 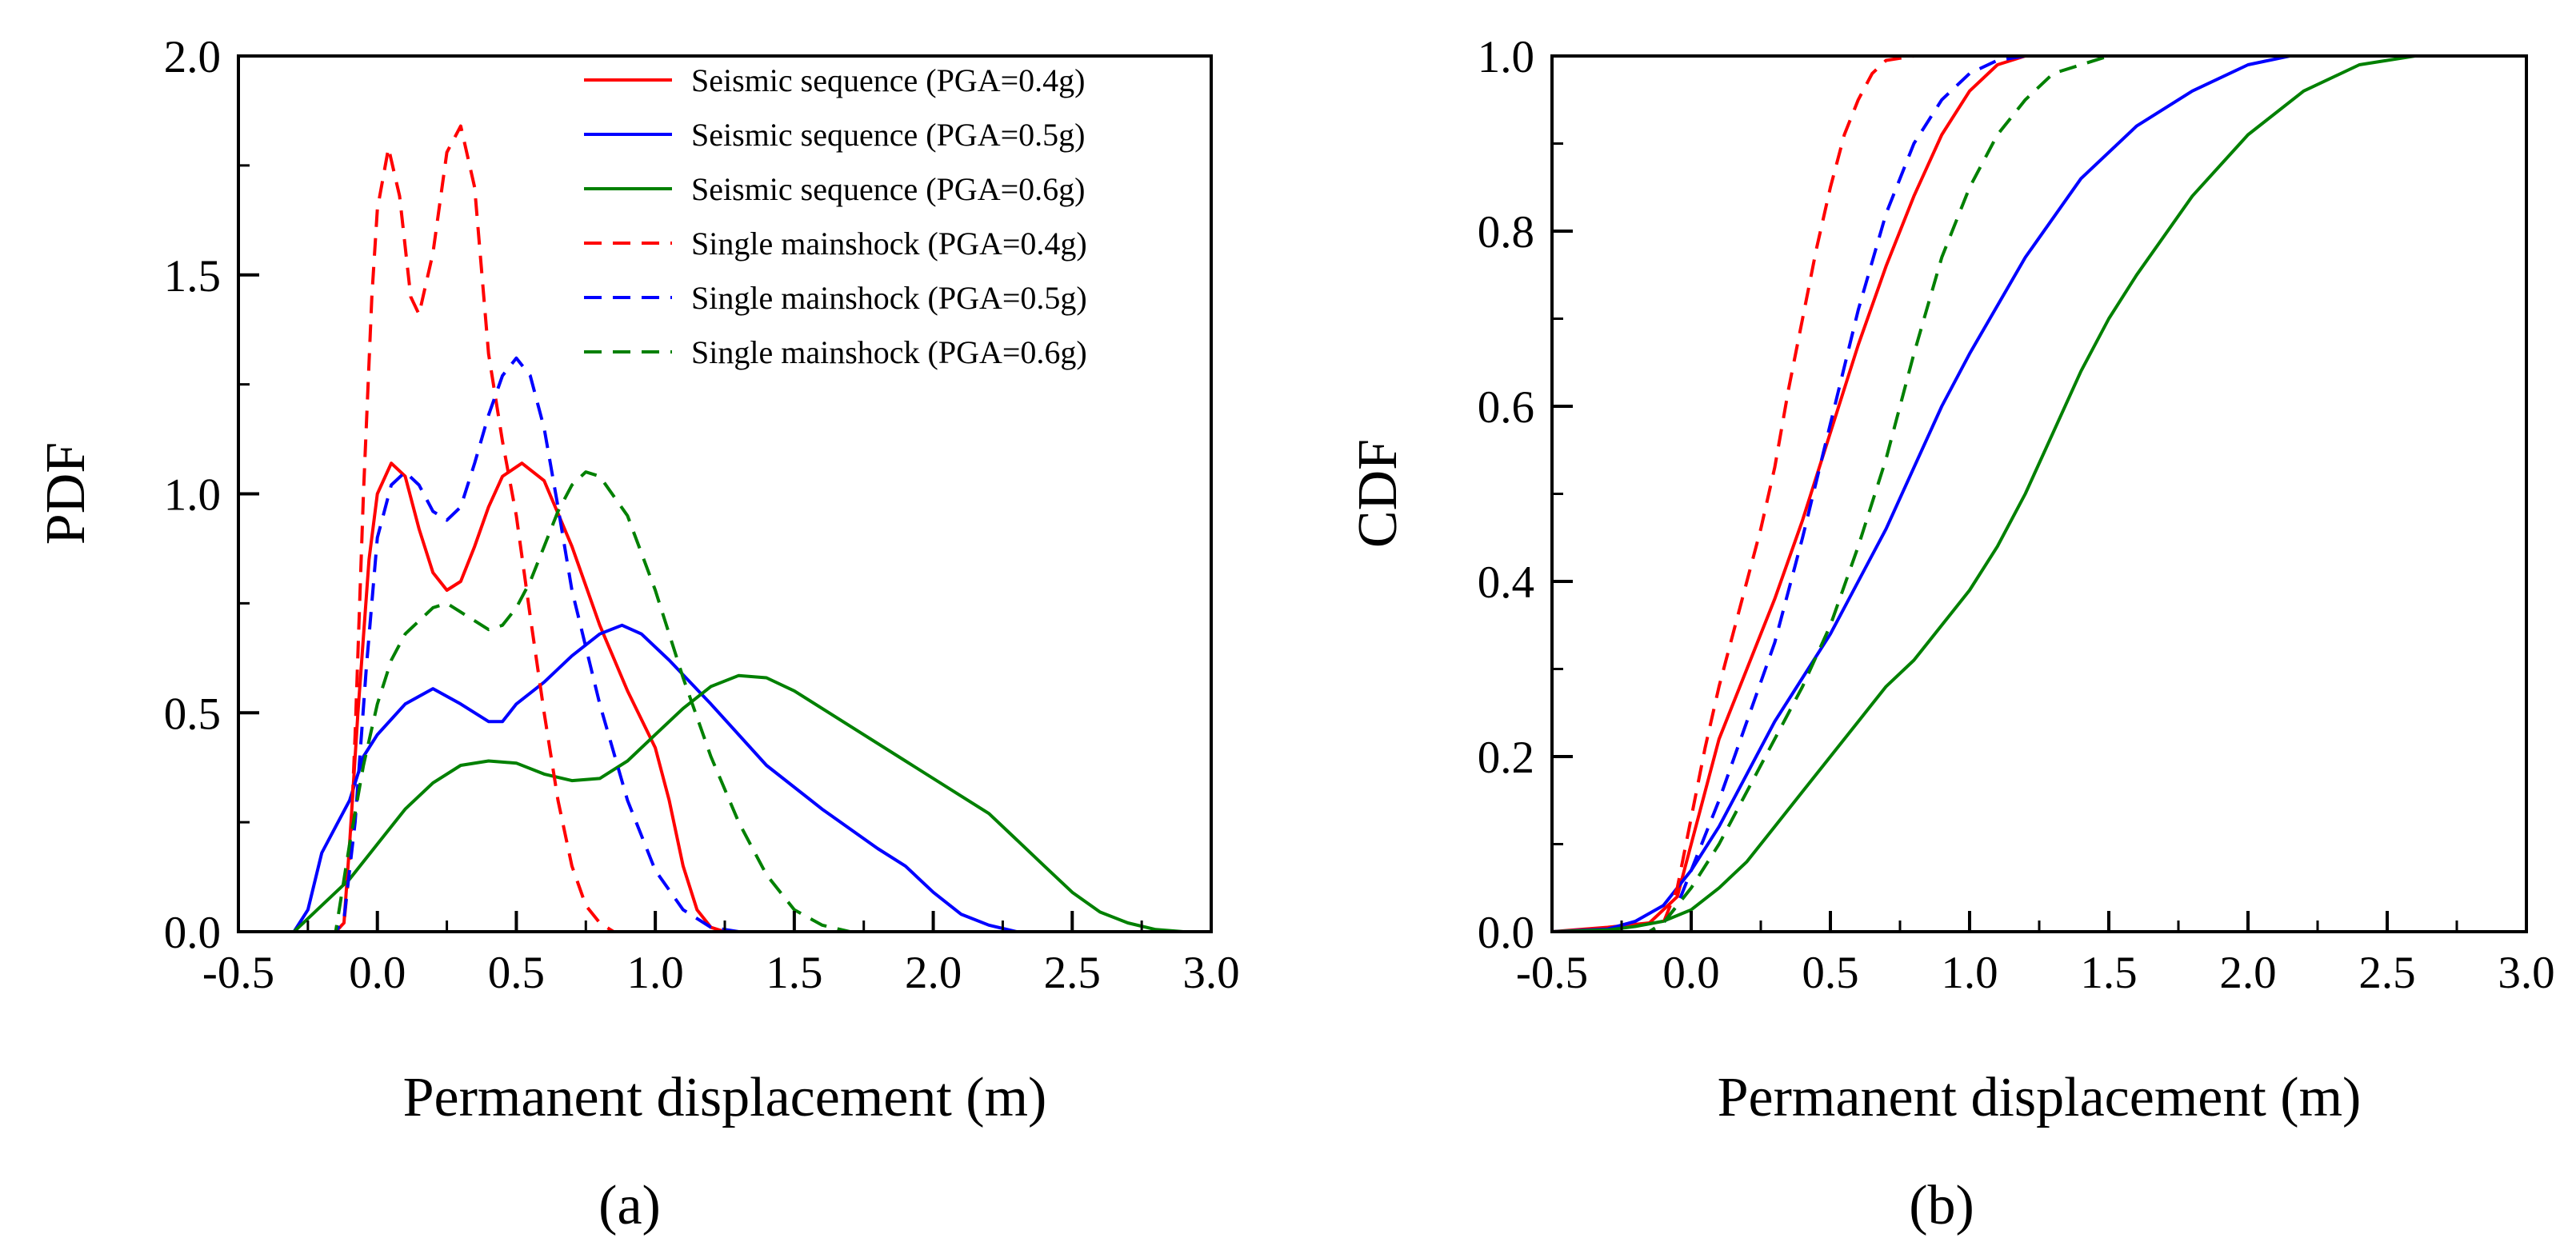 I want to click on y-tick-label-b: 0.0, so click(x=1506, y=933).